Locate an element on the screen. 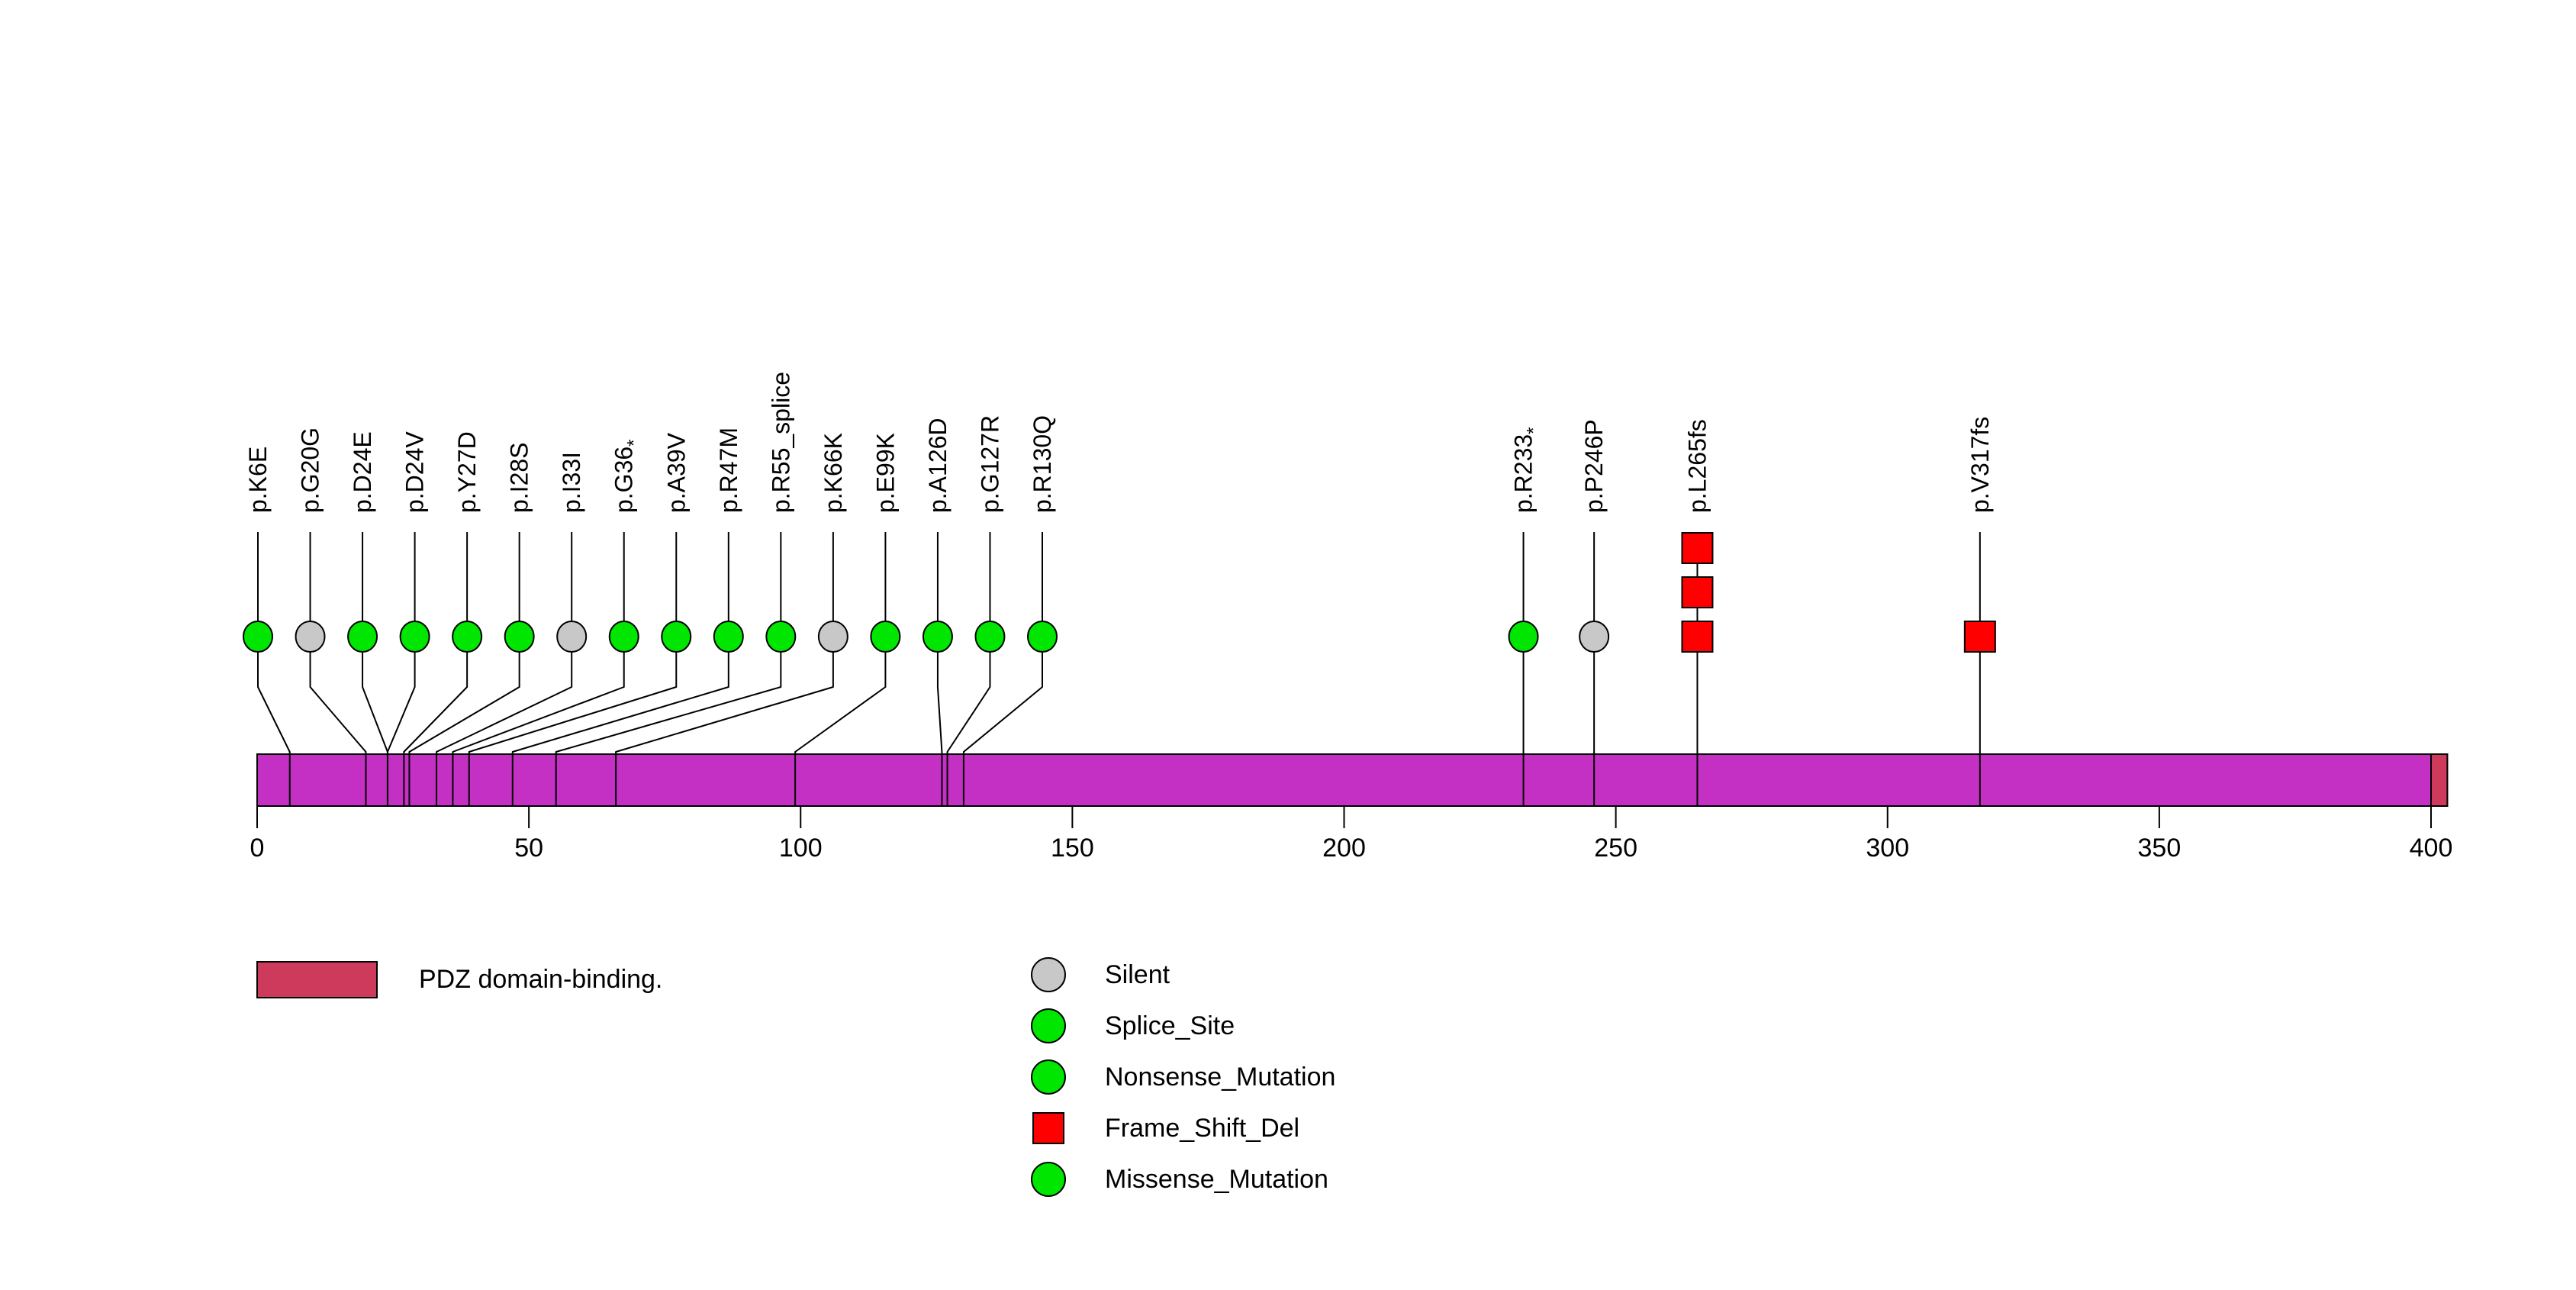 The height and width of the screenshot is (1290, 2576). mutation-label: p.E99K is located at coordinates (885, 473).